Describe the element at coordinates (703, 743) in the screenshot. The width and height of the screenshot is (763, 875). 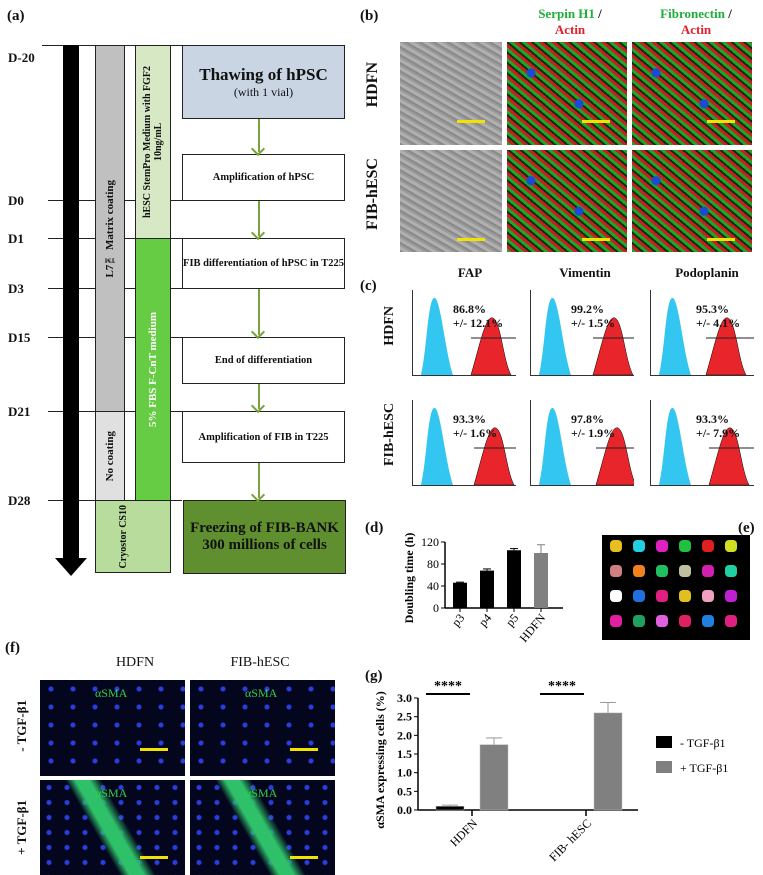
I see `legend-label: - TGF-β1` at that location.